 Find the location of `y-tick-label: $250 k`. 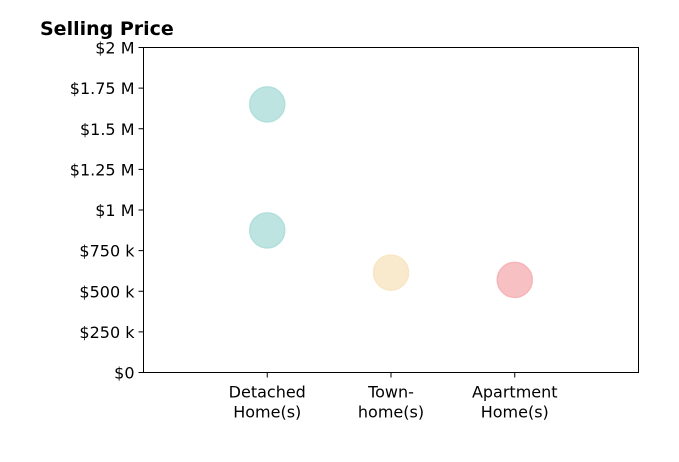

y-tick-label: $250 k is located at coordinates (107, 332).